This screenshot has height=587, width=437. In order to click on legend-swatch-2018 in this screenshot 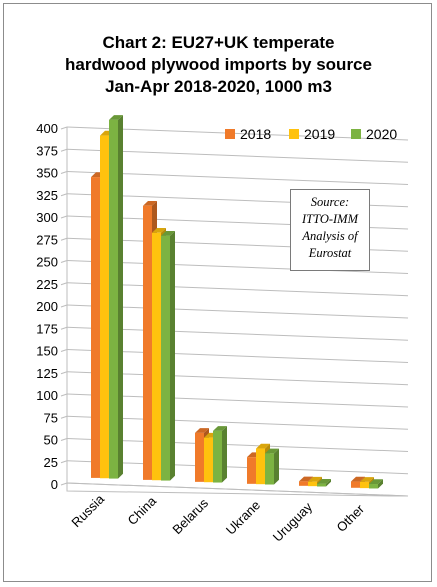, I will do `click(230, 134)`.